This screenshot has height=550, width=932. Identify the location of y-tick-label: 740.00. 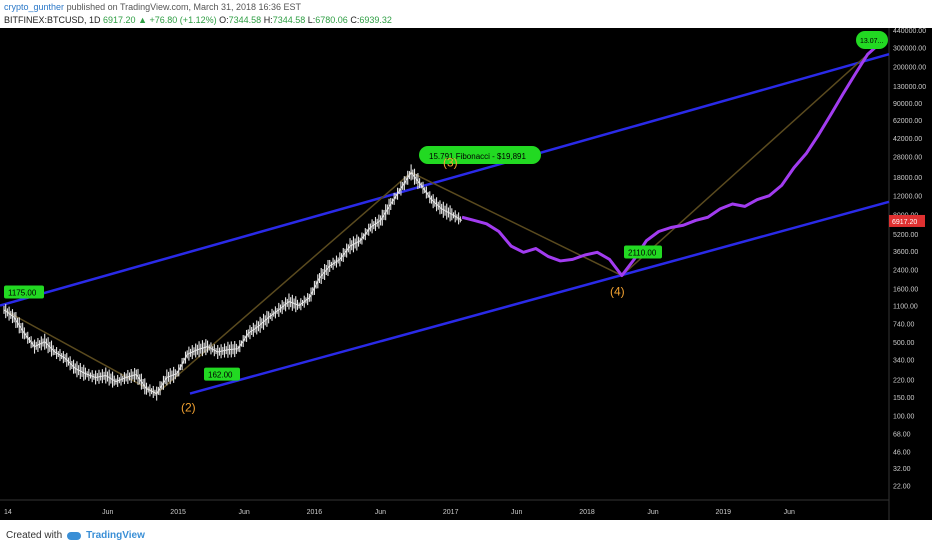
(904, 325).